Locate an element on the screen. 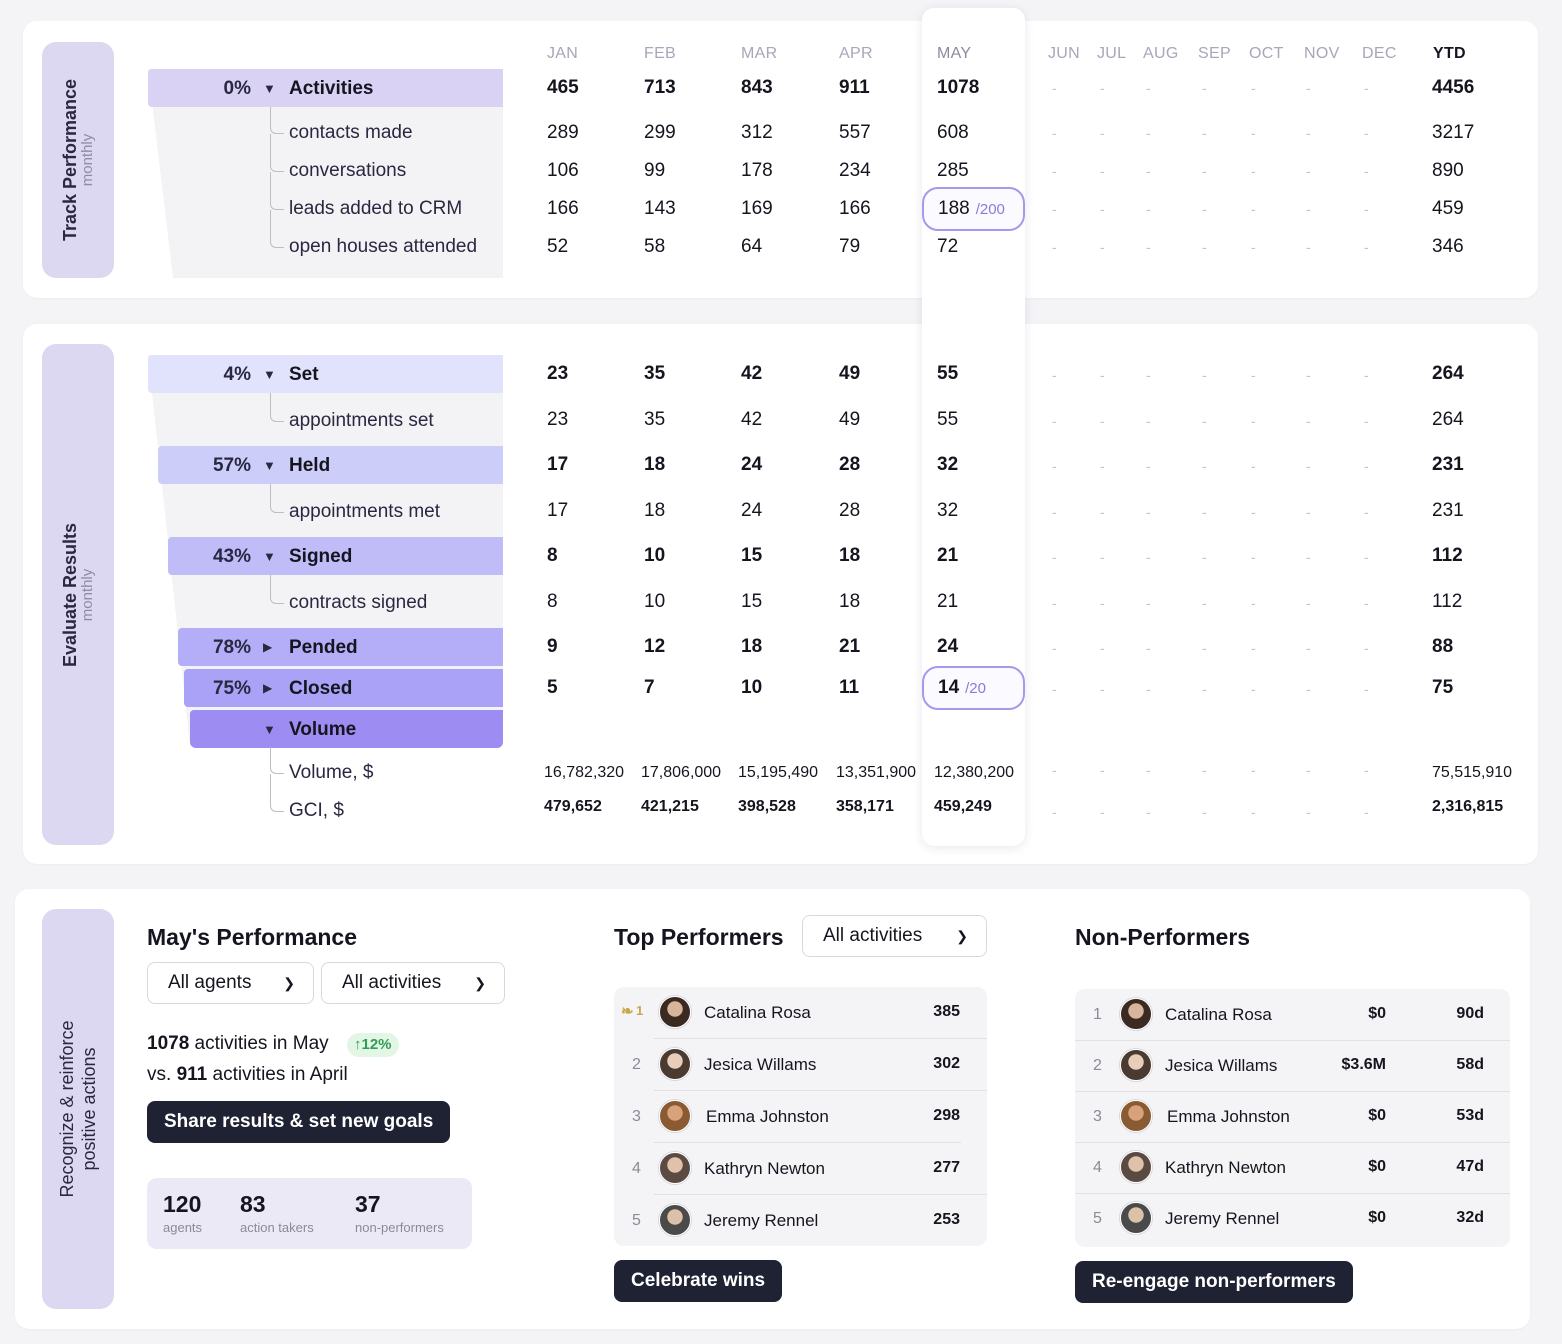 The width and height of the screenshot is (1562, 1344). funnel-stage-closed: 75% ▶ Closed is located at coordinates (343, 688).